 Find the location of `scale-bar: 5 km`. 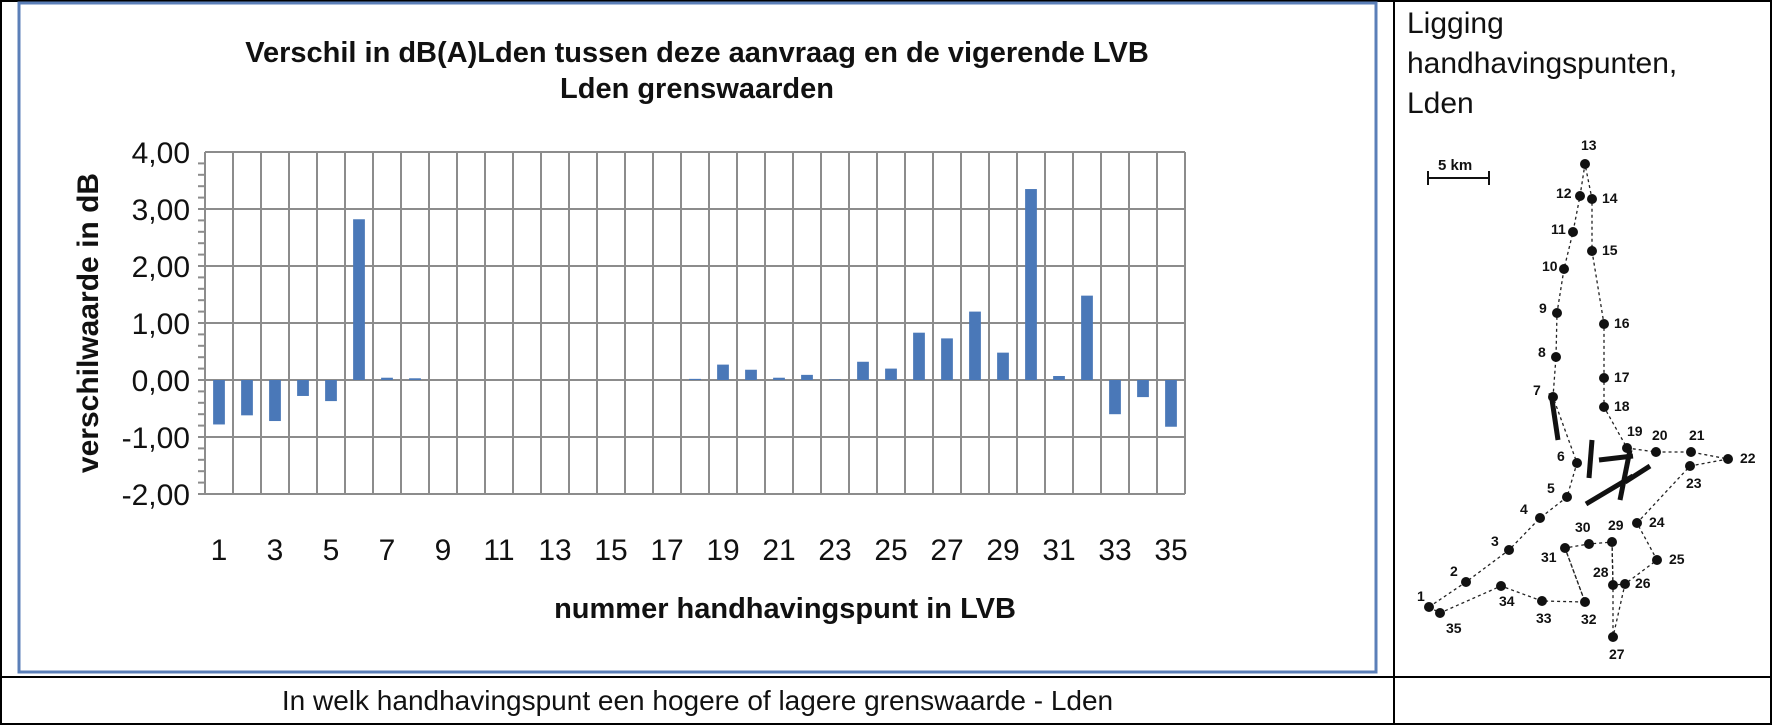

scale-bar: 5 km is located at coordinates (1458, 171).